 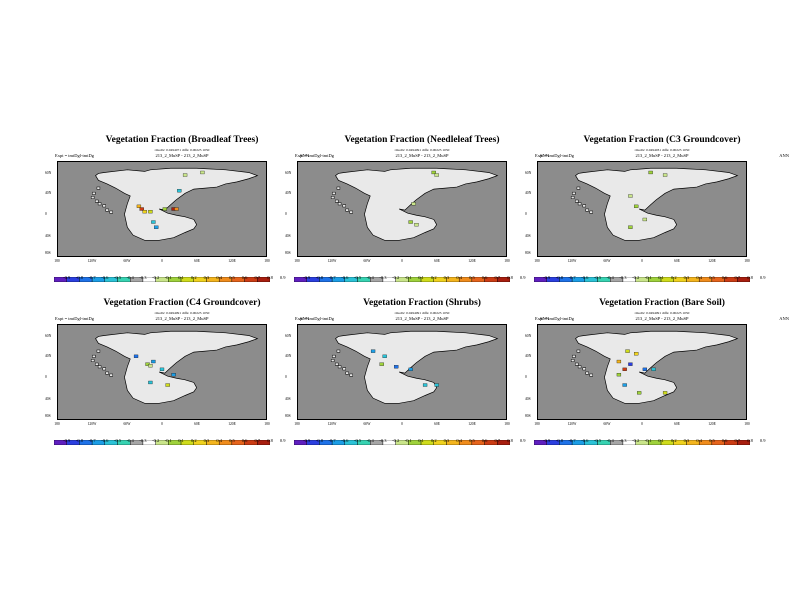 I want to click on colorbar-tick-label: -0.3, so click(x=383, y=277).